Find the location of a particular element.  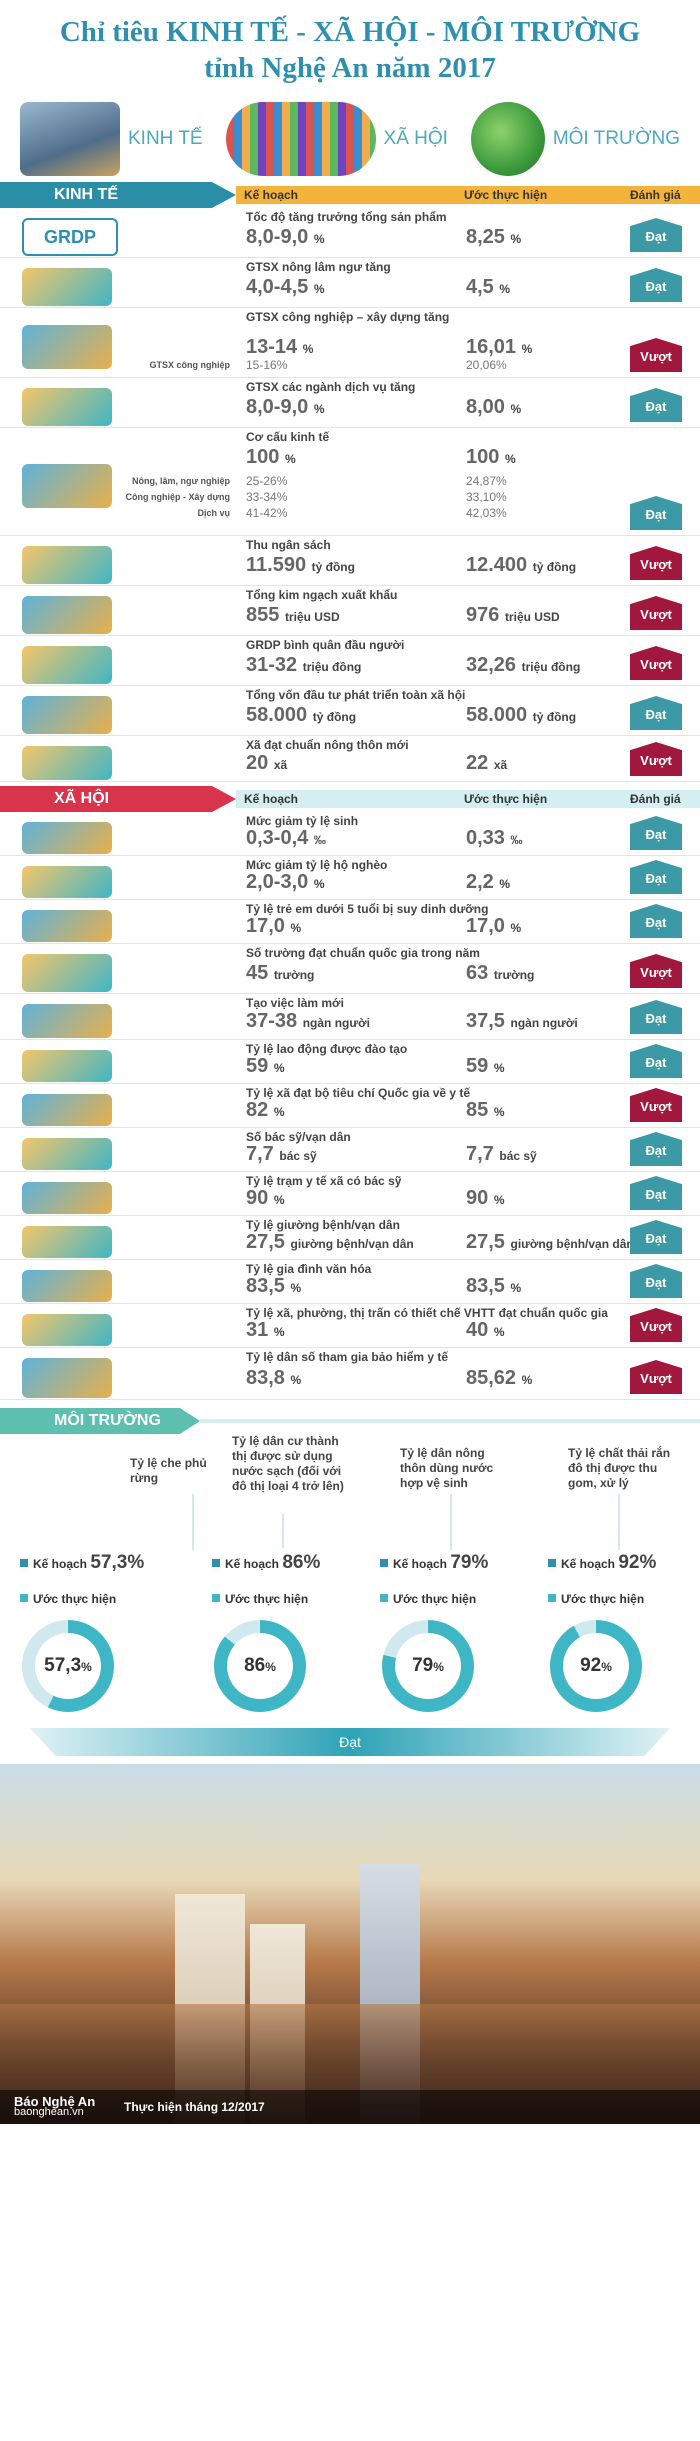

structure-plan-value: 25-26% is located at coordinates (267, 481).